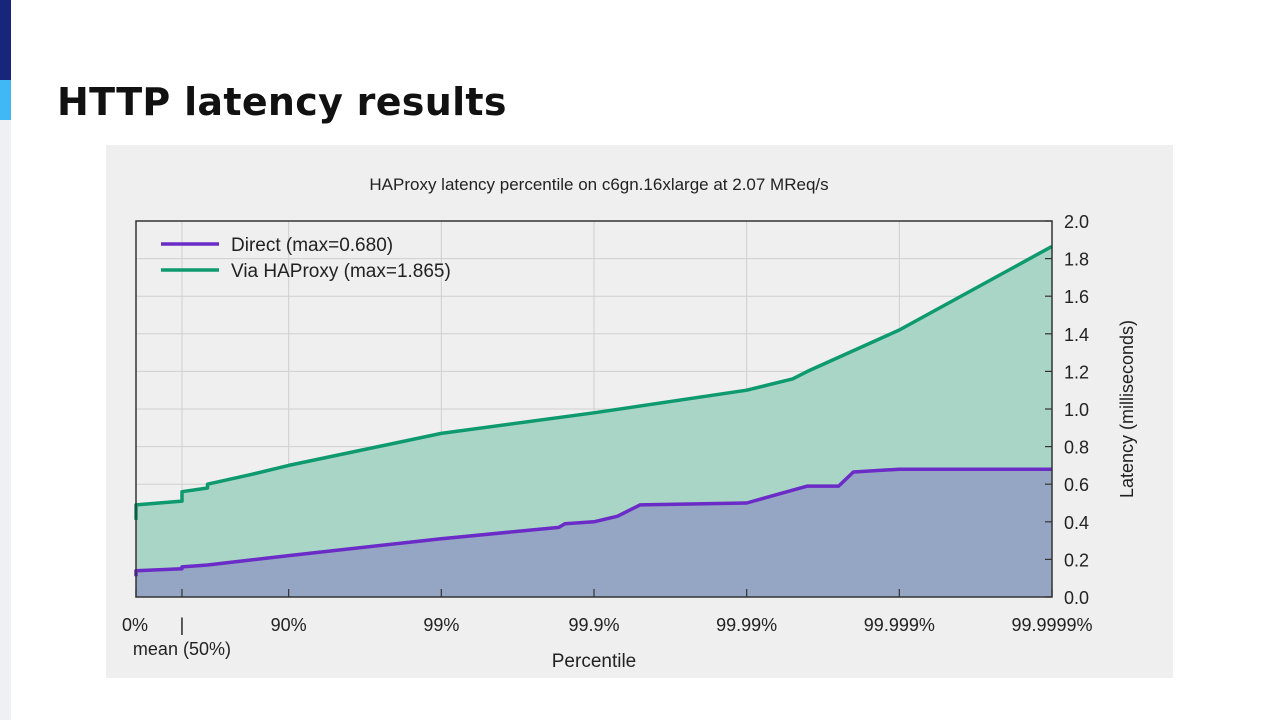 The height and width of the screenshot is (720, 1280). I want to click on y-tick-label: 1.8, so click(1076, 260).